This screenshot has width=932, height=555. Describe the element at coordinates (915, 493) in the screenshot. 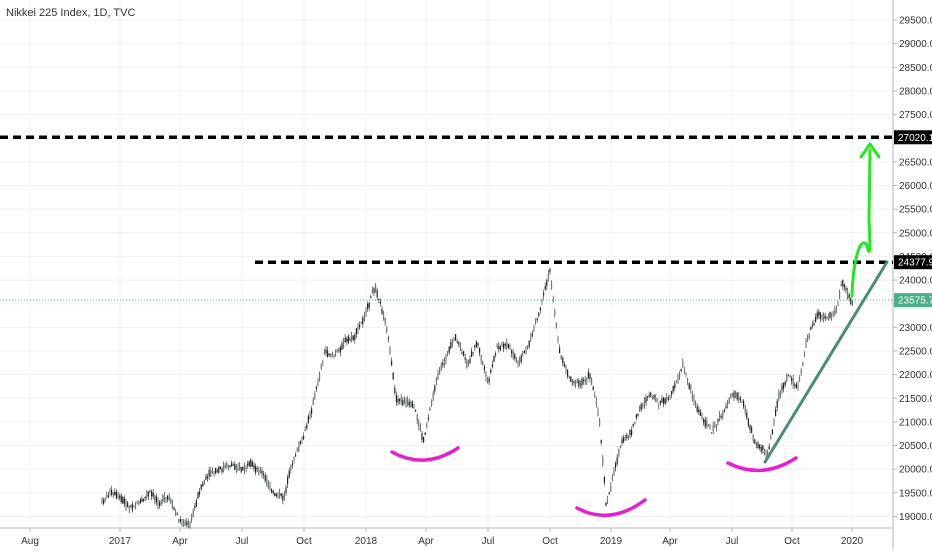

I see `y-tick-label: 19500.0` at that location.